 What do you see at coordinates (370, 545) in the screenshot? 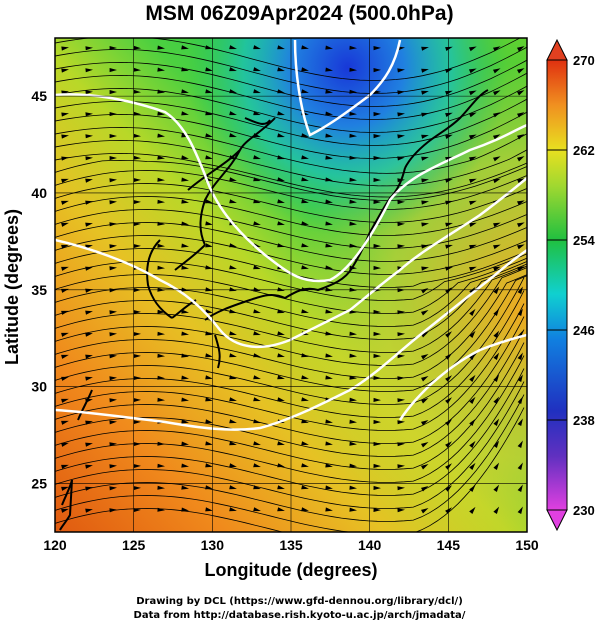
I see `x-tick-label: 140` at bounding box center [370, 545].